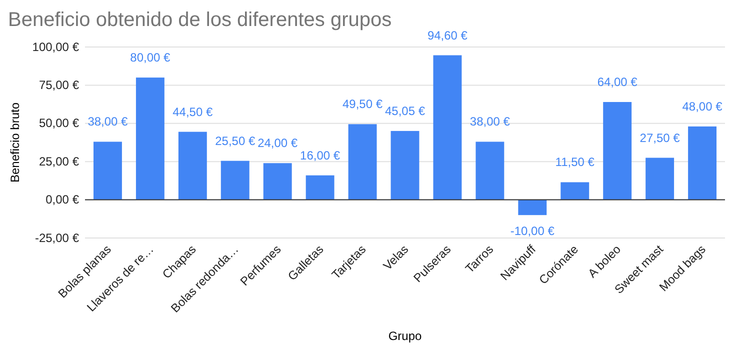 The image size is (735, 350). I want to click on y-tick-label: 100,00 €, so click(56, 47).